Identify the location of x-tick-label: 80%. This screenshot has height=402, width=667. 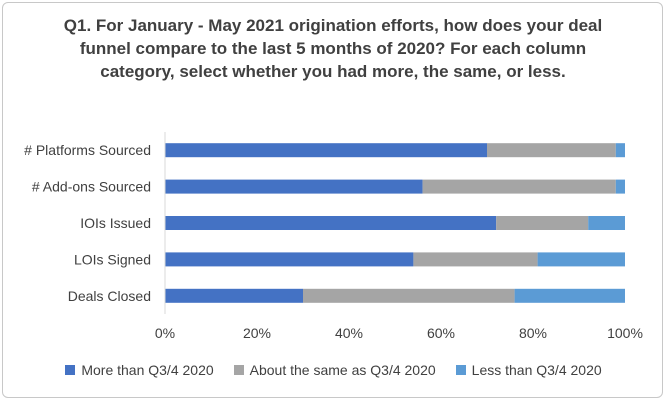
(533, 333).